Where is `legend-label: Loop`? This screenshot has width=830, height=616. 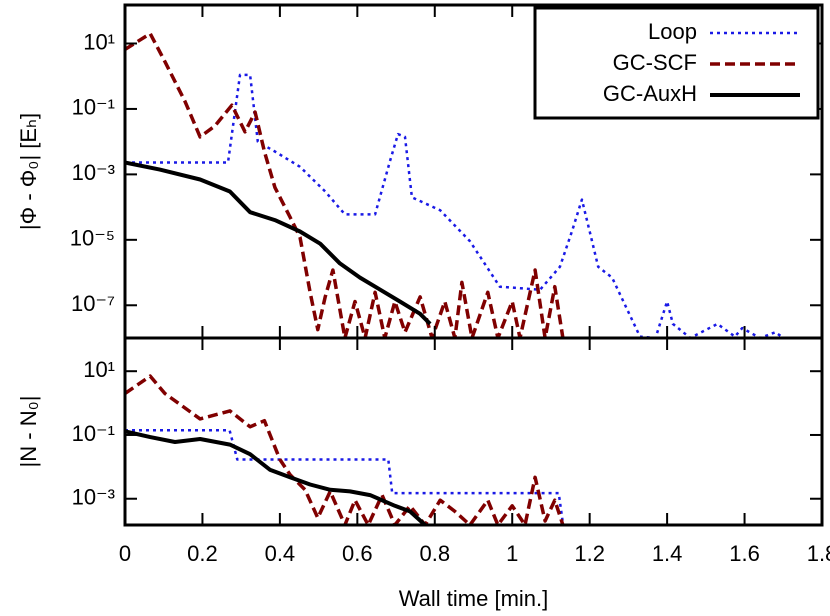
legend-label: Loop is located at coordinates (672, 31).